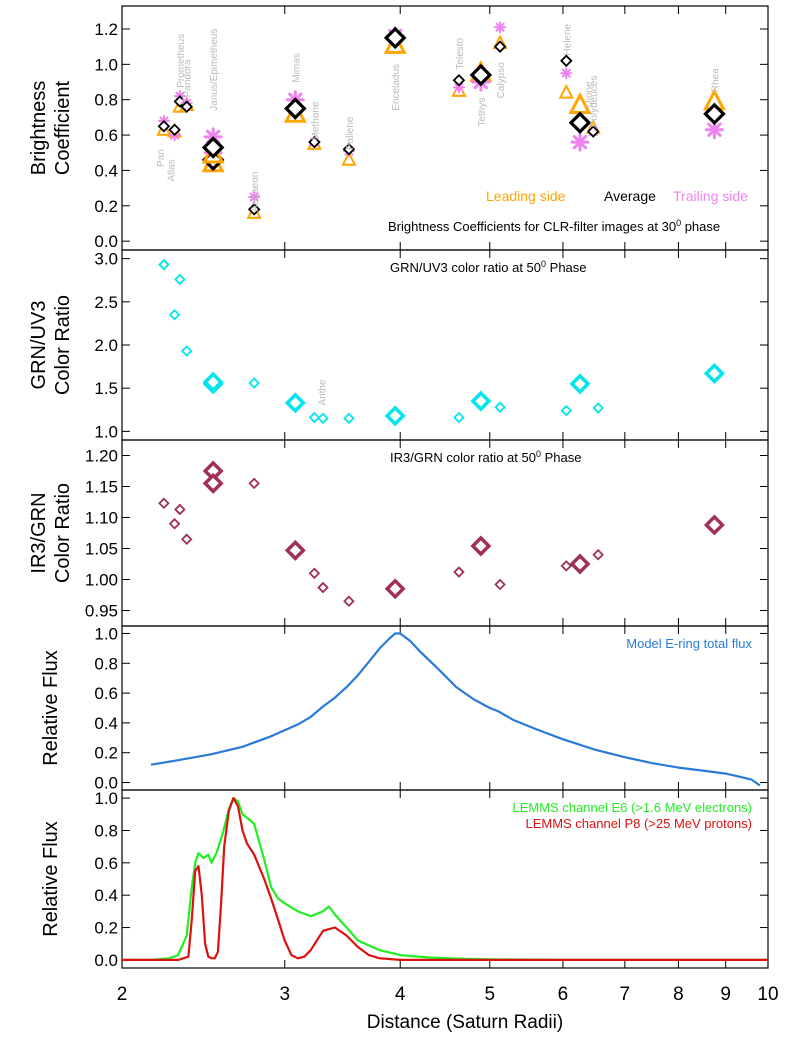  Describe the element at coordinates (632, 807) in the screenshot. I see `series-legend-lemms-0: LEMMS channel E6 (>1.6 MeV electrons)` at that location.